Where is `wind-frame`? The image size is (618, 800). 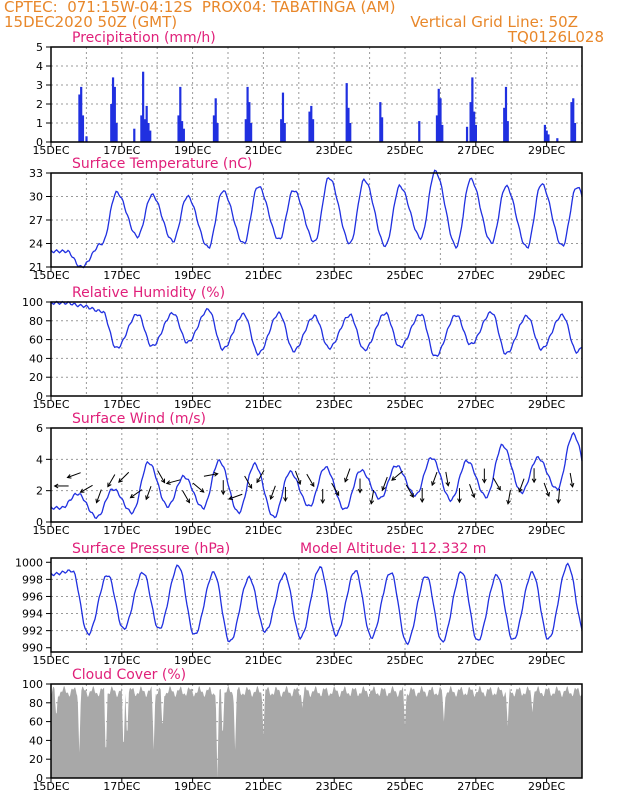
wind-frame is located at coordinates (316, 475).